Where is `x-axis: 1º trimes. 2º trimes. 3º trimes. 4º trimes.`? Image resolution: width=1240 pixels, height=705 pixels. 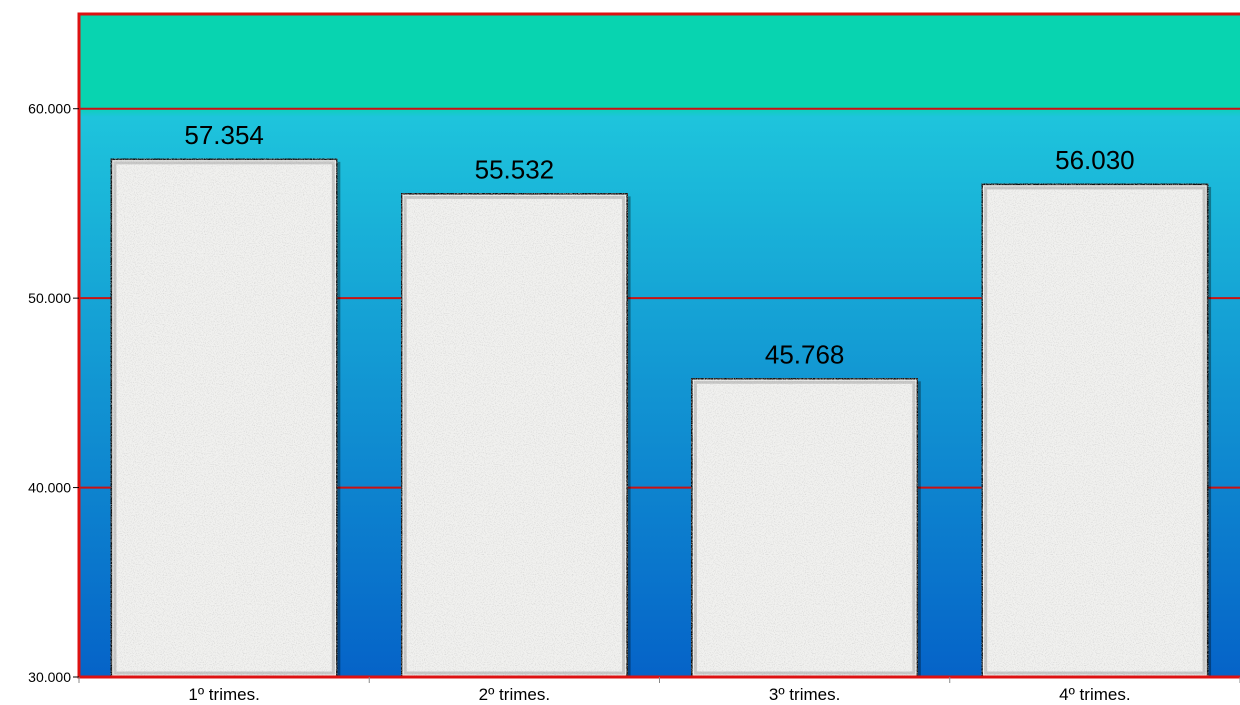 x-axis: 1º trimes. 2º trimes. 3º trimes. 4º trimes. is located at coordinates (659, 690).